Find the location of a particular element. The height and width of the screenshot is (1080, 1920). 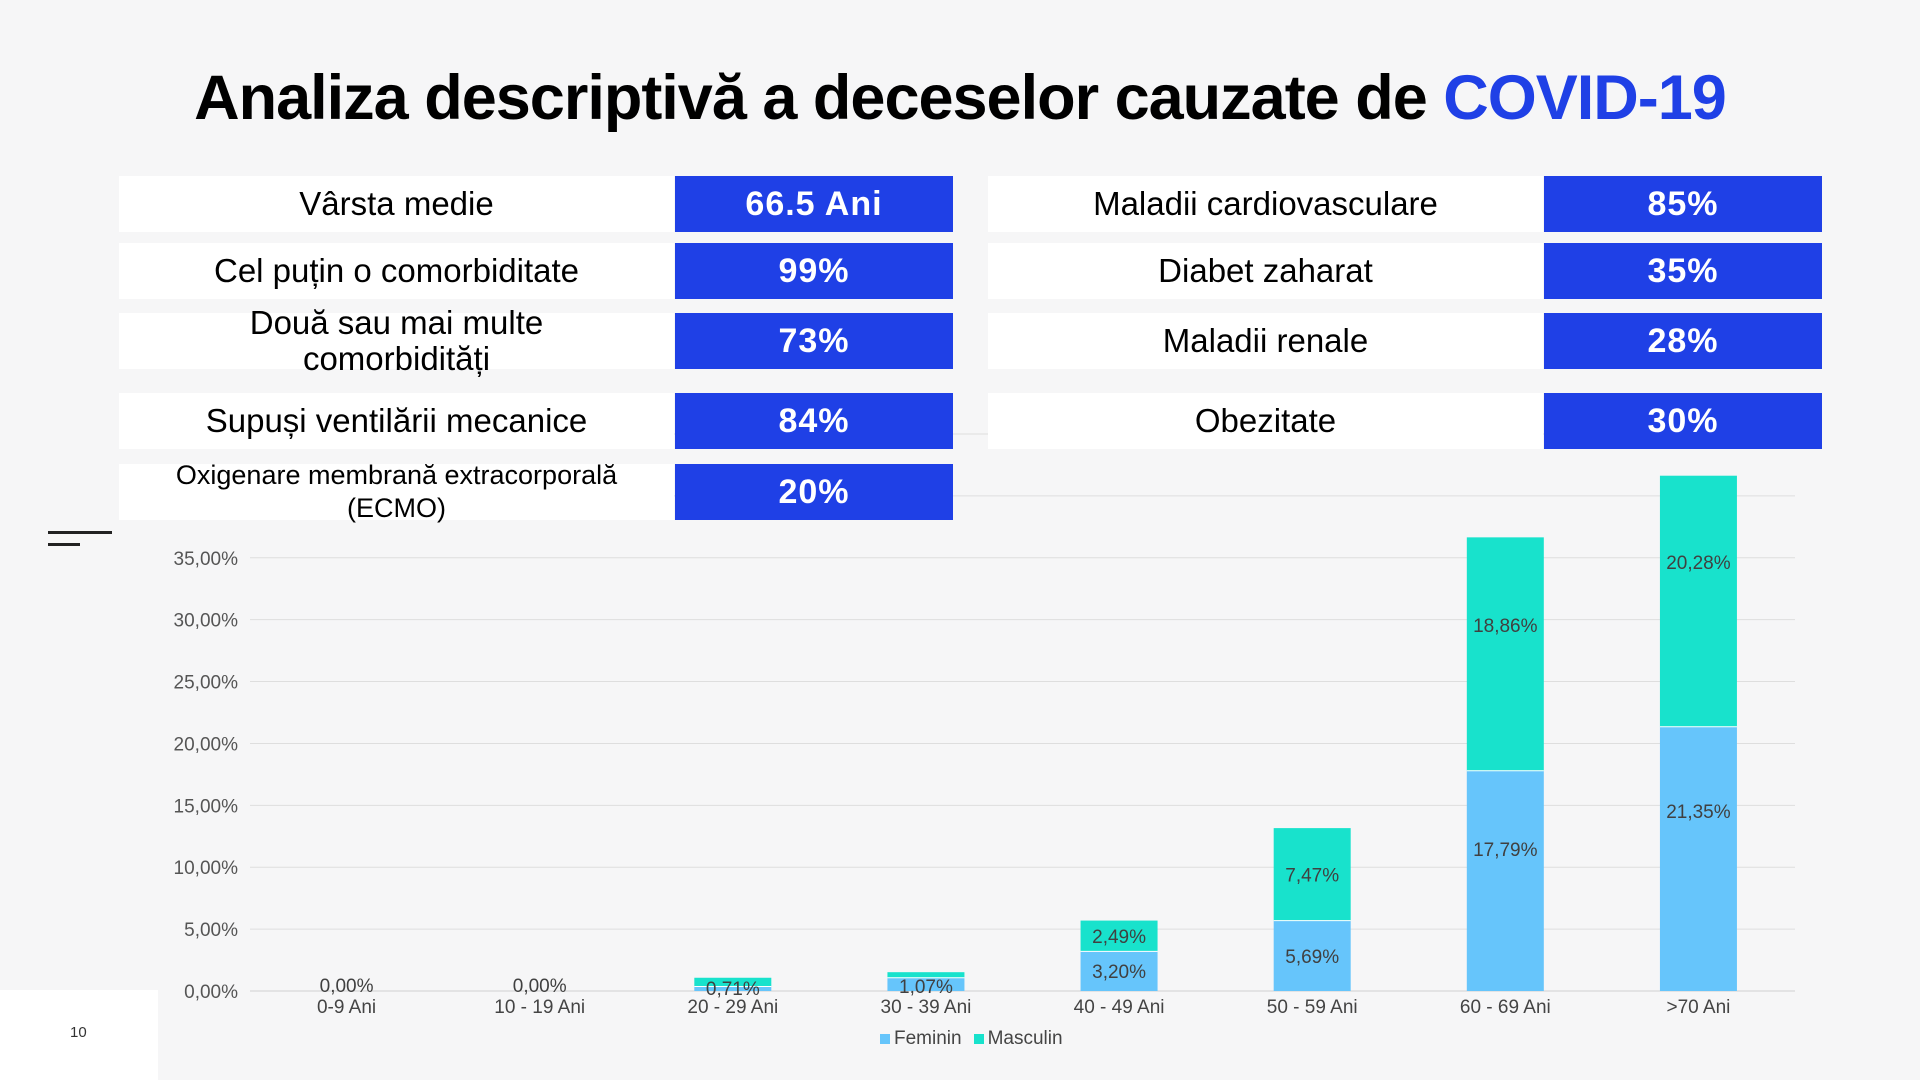

data-label-masculin: 7,47% is located at coordinates (1312, 875).